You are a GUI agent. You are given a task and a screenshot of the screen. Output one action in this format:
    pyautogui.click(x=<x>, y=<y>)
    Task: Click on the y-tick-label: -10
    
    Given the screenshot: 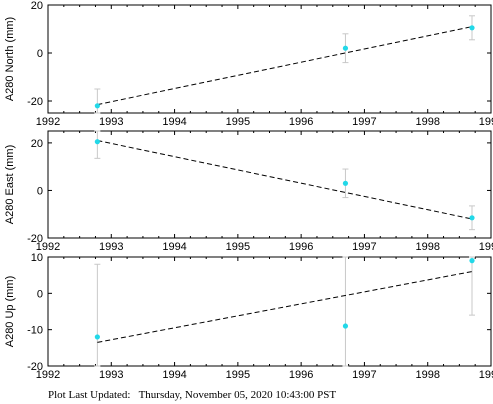 What is the action you would take?
    pyautogui.click(x=35, y=331)
    